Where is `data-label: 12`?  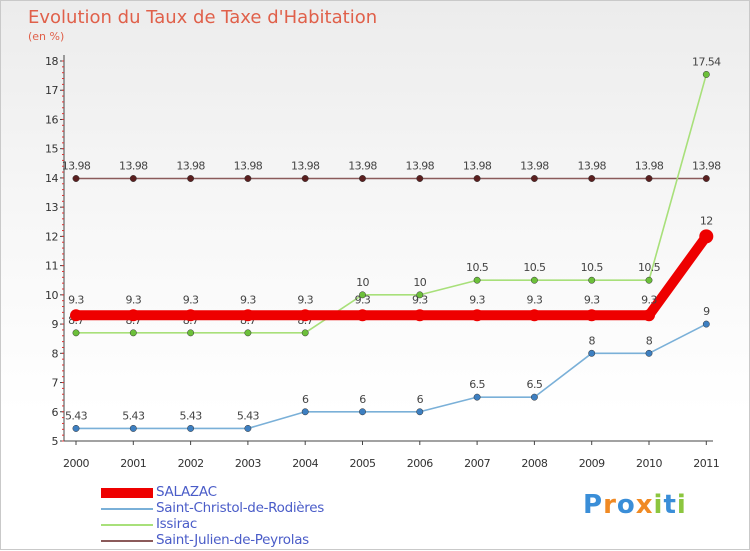 data-label: 12 is located at coordinates (706, 220).